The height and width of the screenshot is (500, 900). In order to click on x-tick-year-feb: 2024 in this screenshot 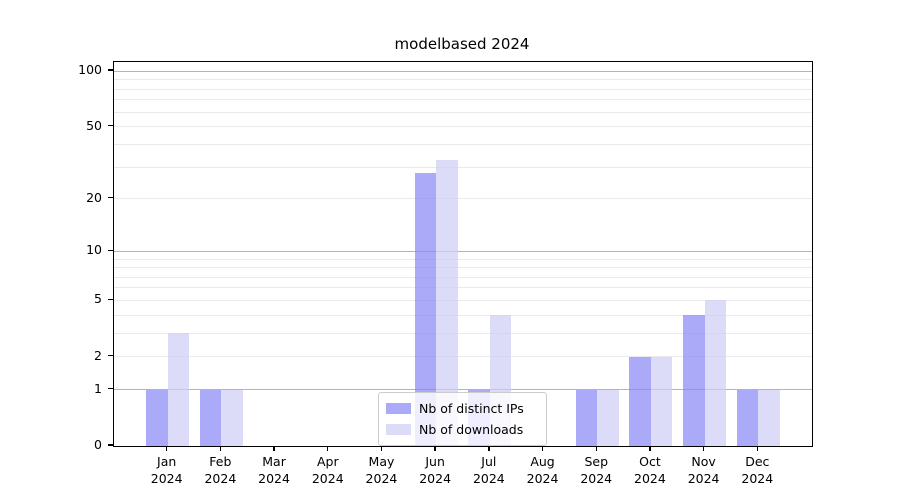, I will do `click(220, 478)`.